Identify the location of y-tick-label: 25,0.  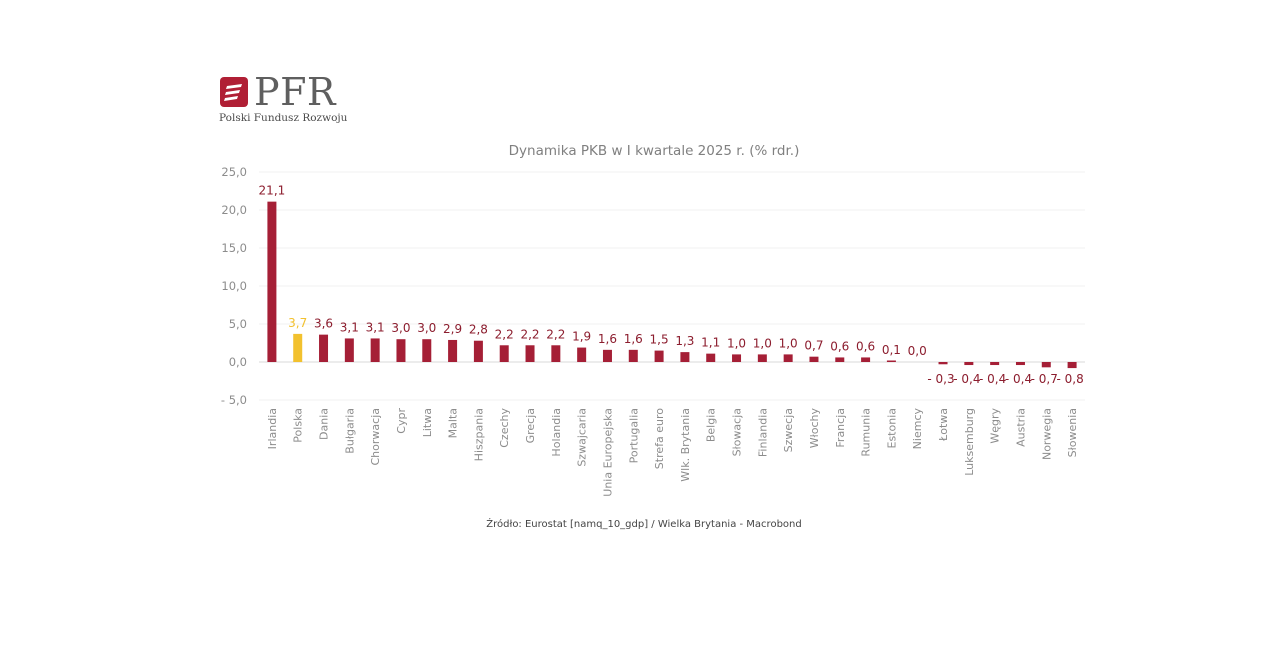
(234, 172).